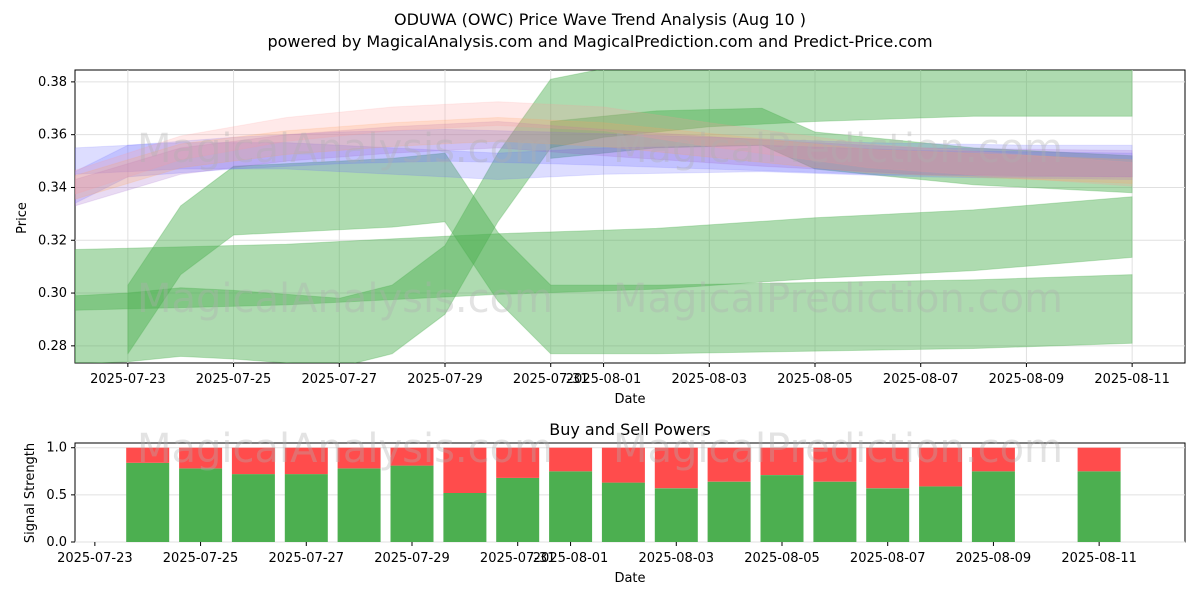 The height and width of the screenshot is (600, 1200). I want to click on watermark-right-signal: MagicalPrediction.com, so click(838, 449).